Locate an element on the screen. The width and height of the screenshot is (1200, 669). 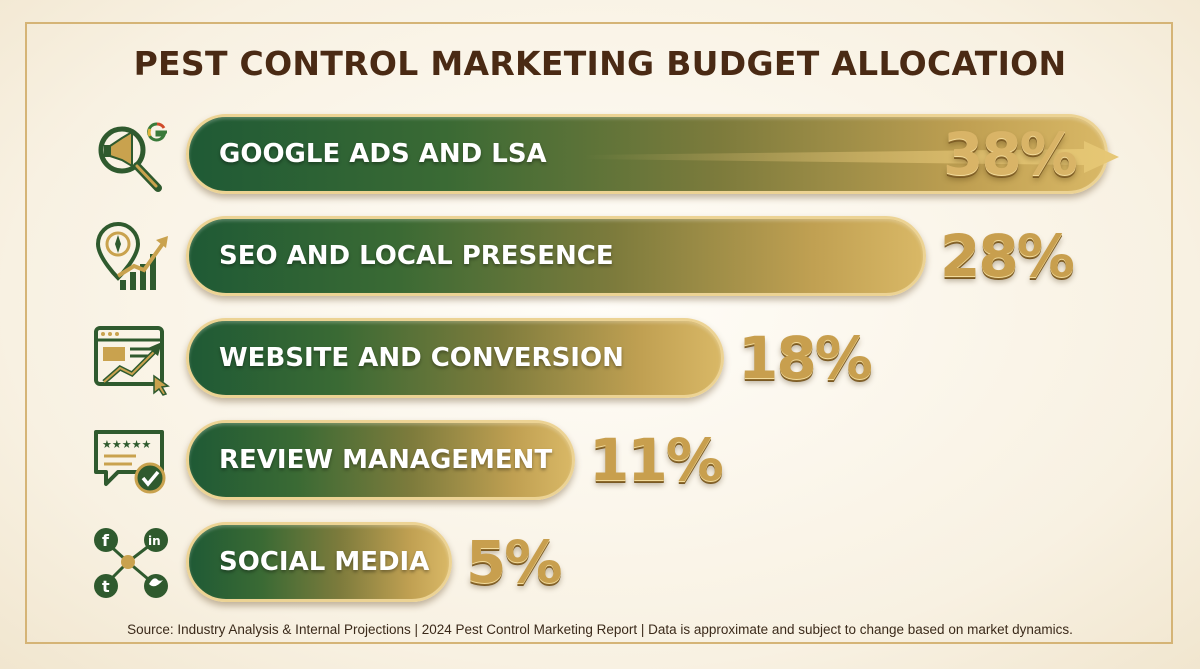
bar-label-seo: SEO AND LOCAL PRESENCE is located at coordinates (416, 256).